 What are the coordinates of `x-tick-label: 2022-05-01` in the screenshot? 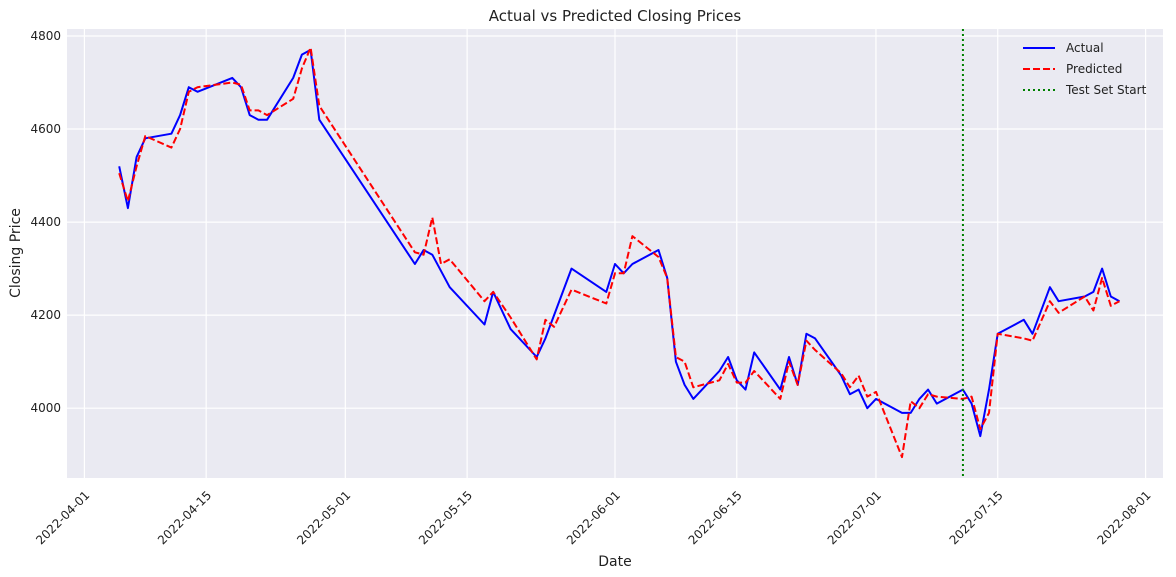 It's located at (323, 517).